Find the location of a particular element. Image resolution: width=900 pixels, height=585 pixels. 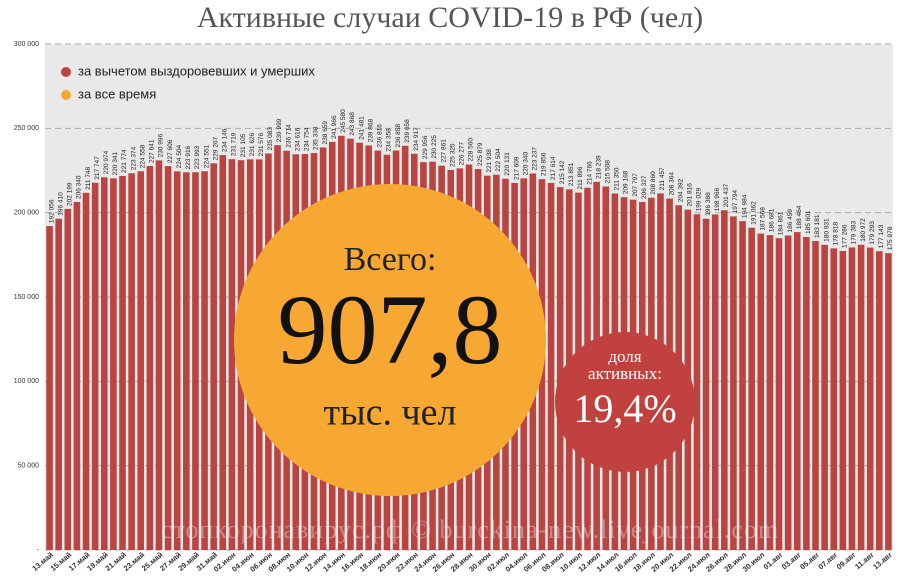

legend-marker is located at coordinates (66, 72).